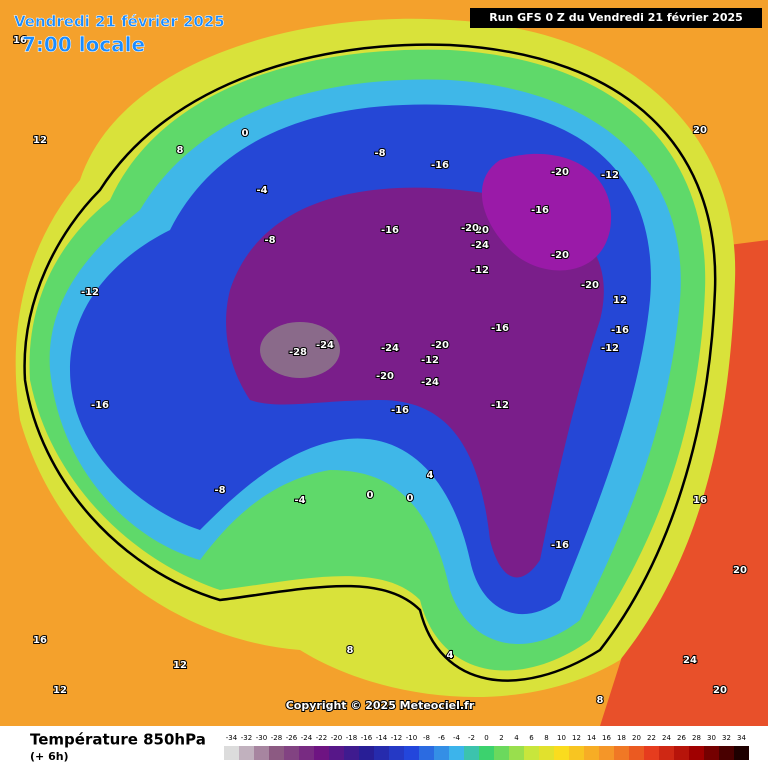 This screenshot has height=768, width=768. I want to click on scale-tick-label: -28, so click(276, 738).